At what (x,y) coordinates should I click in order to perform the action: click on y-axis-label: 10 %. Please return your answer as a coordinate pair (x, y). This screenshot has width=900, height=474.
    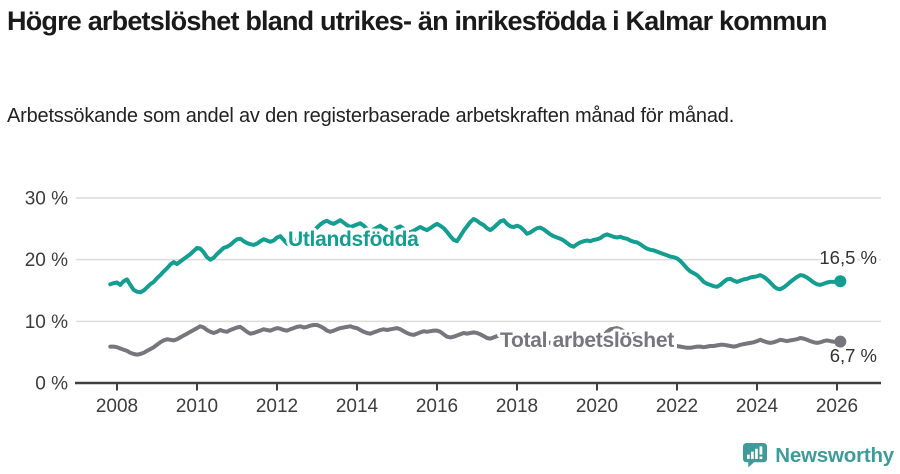
    Looking at the image, I should click on (46, 322).